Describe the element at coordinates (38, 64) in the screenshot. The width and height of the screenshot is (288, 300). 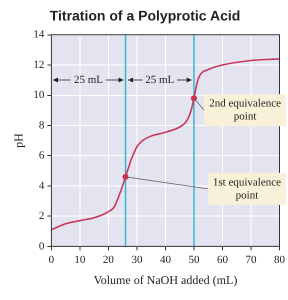
I see `y-tick-label: 12` at that location.